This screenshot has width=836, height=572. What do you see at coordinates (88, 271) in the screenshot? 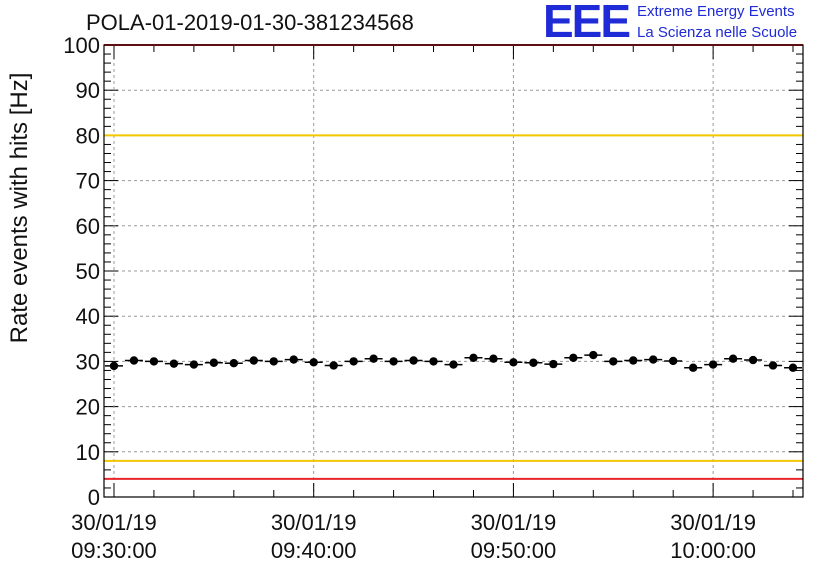
I see `y-tick-label: 50` at bounding box center [88, 271].